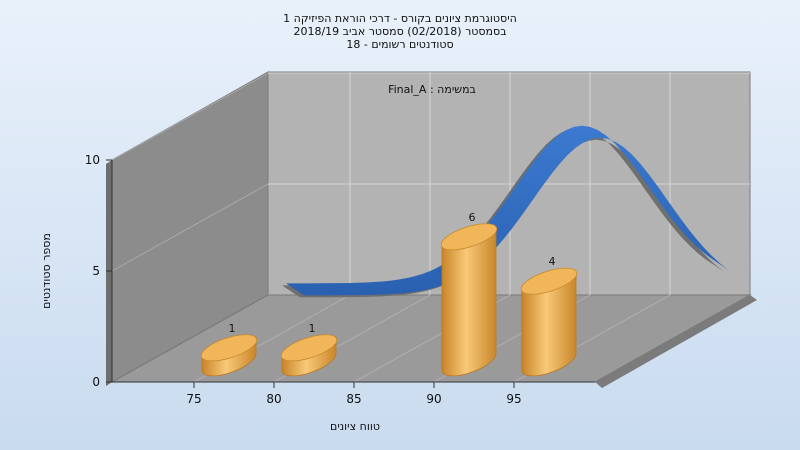 This screenshot has height=450, width=800. I want to click on y-axis-title: מספר סטודנטים, so click(46, 271).